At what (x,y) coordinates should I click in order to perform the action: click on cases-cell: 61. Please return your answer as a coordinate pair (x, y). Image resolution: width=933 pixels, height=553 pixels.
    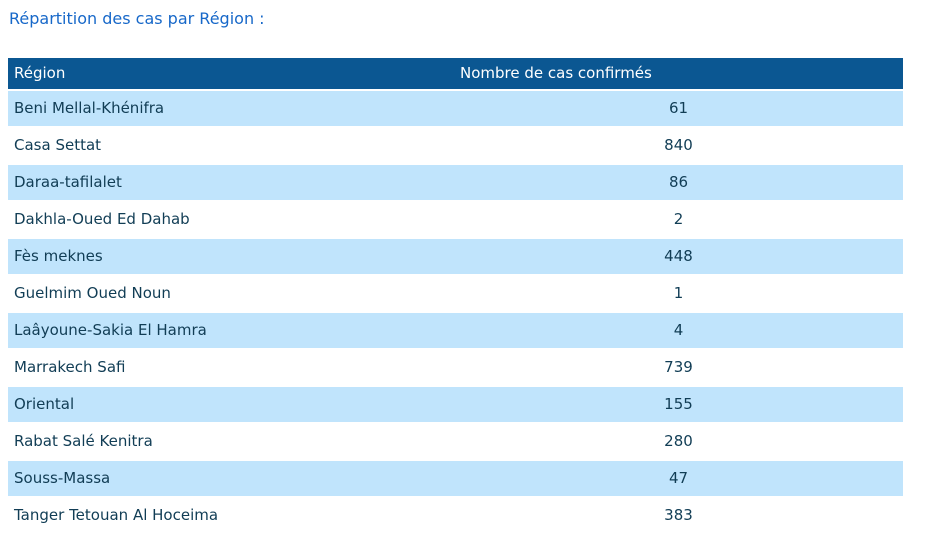
    Looking at the image, I should click on (678, 109).